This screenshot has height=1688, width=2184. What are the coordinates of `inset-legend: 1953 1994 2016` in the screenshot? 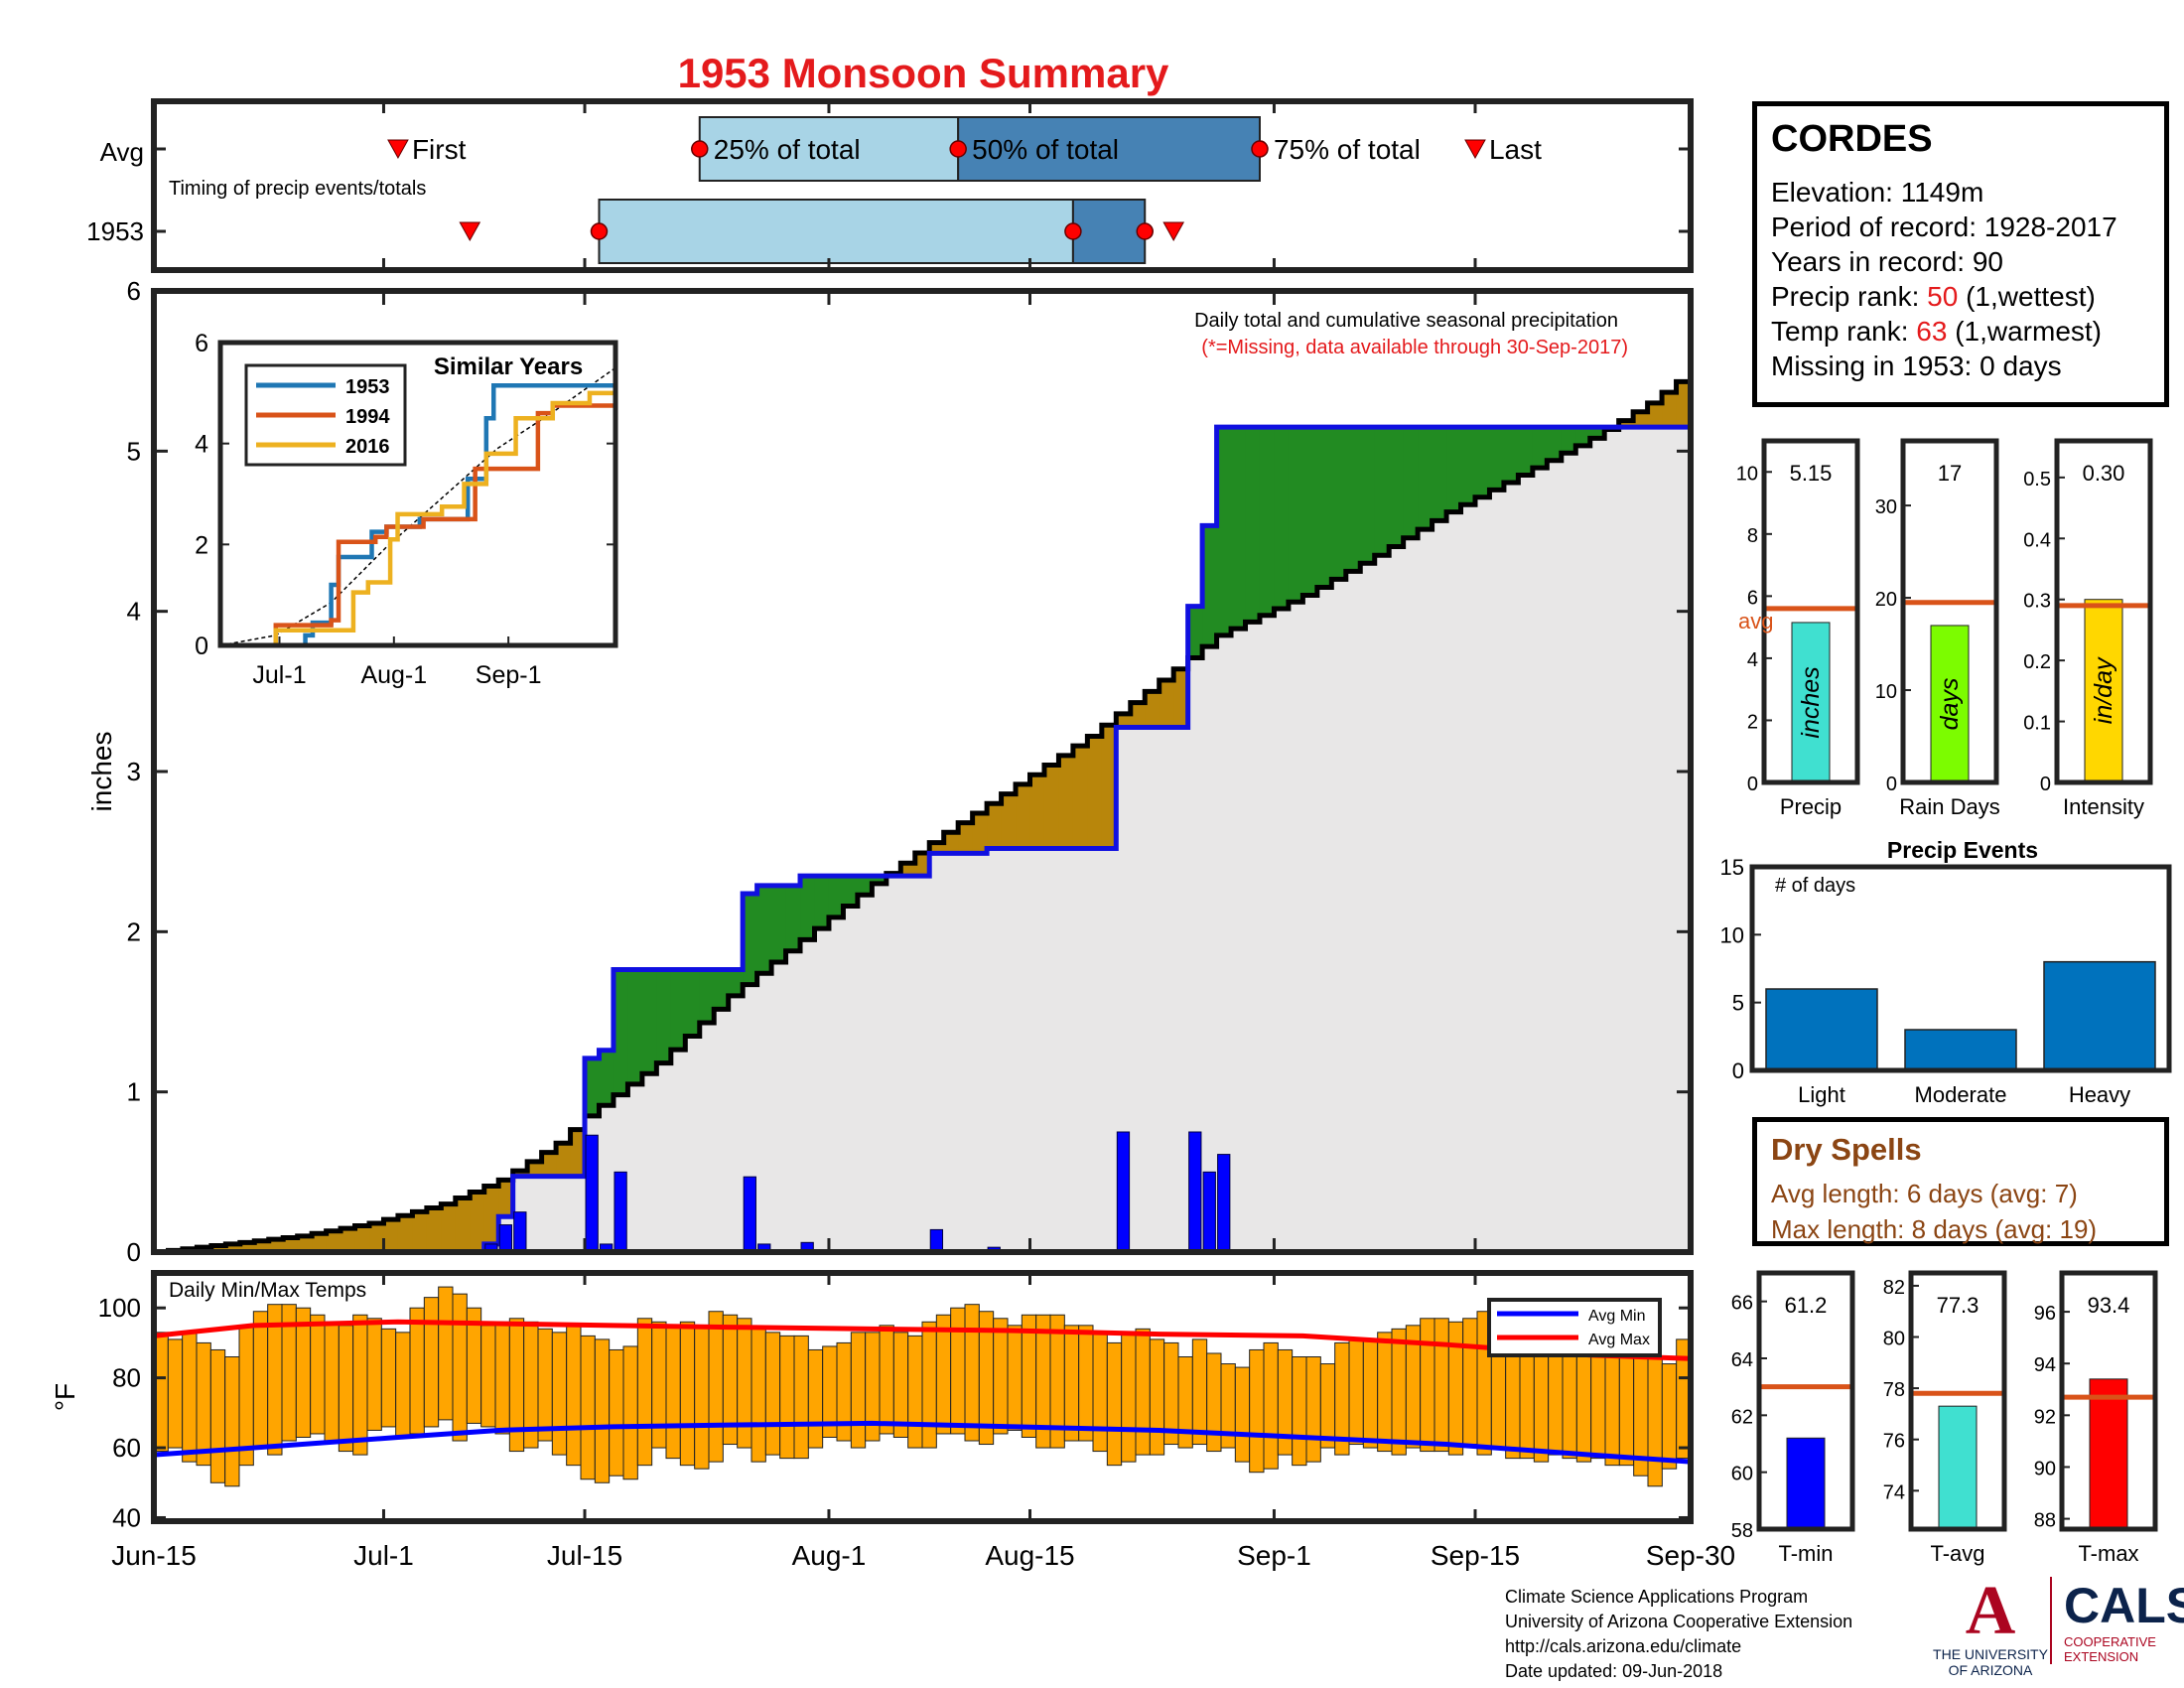 It's located at (325, 415).